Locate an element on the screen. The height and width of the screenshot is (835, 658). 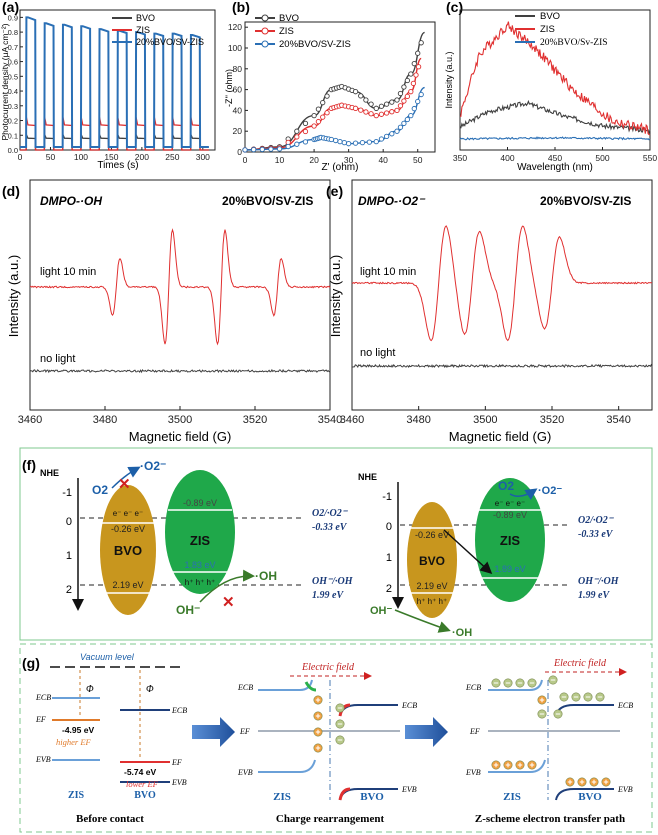
b-series-ZIS is located at coordinates (333, 104).